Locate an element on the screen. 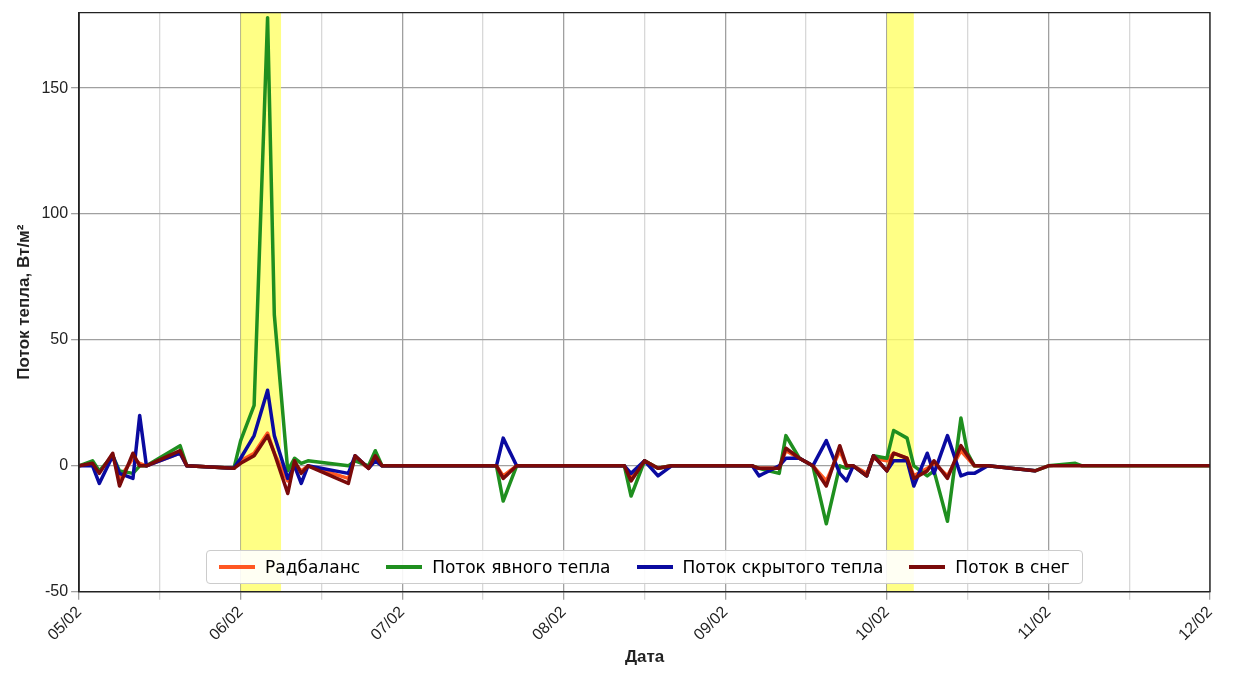  legend-label: Поток в снег is located at coordinates (1012, 566).